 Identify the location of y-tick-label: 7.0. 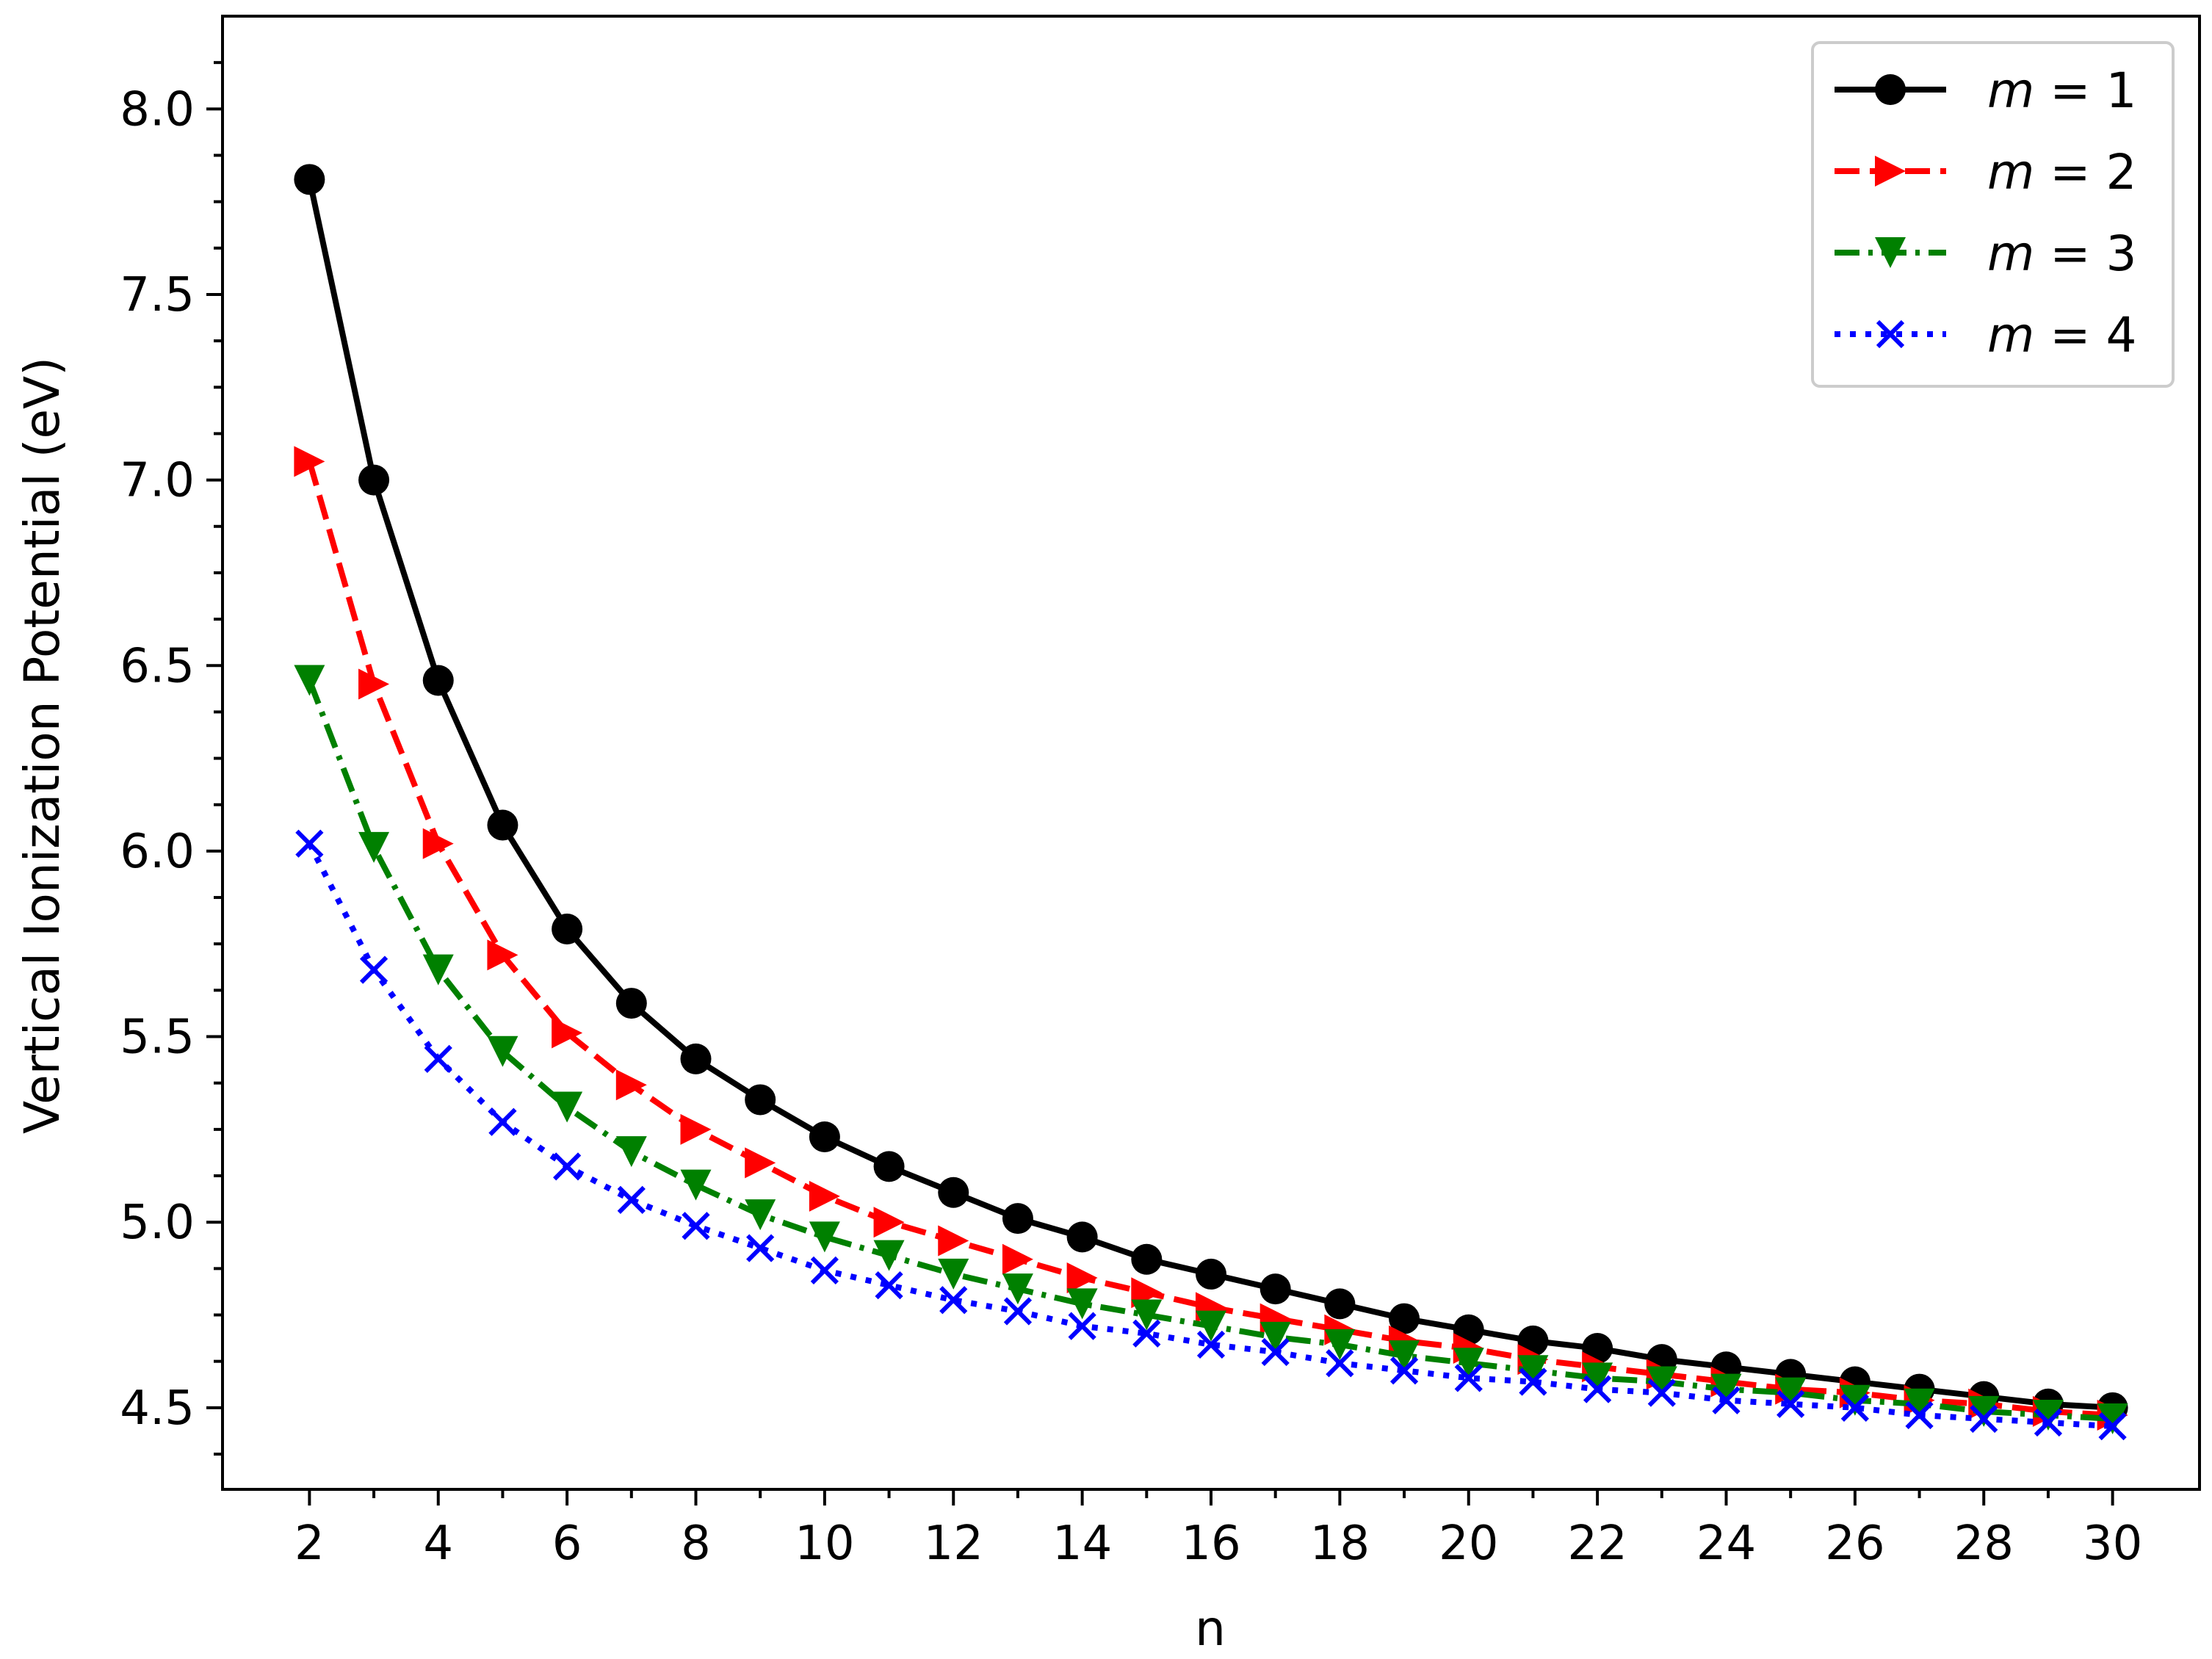
(157, 481).